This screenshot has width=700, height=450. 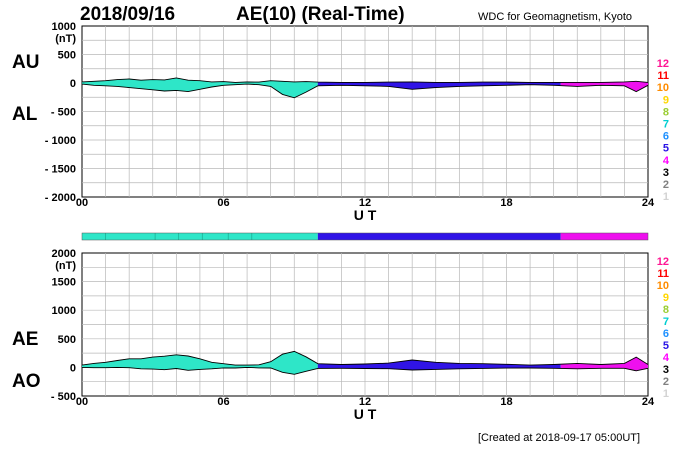 I want to click on coverage-bar-frame, so click(x=365, y=236).